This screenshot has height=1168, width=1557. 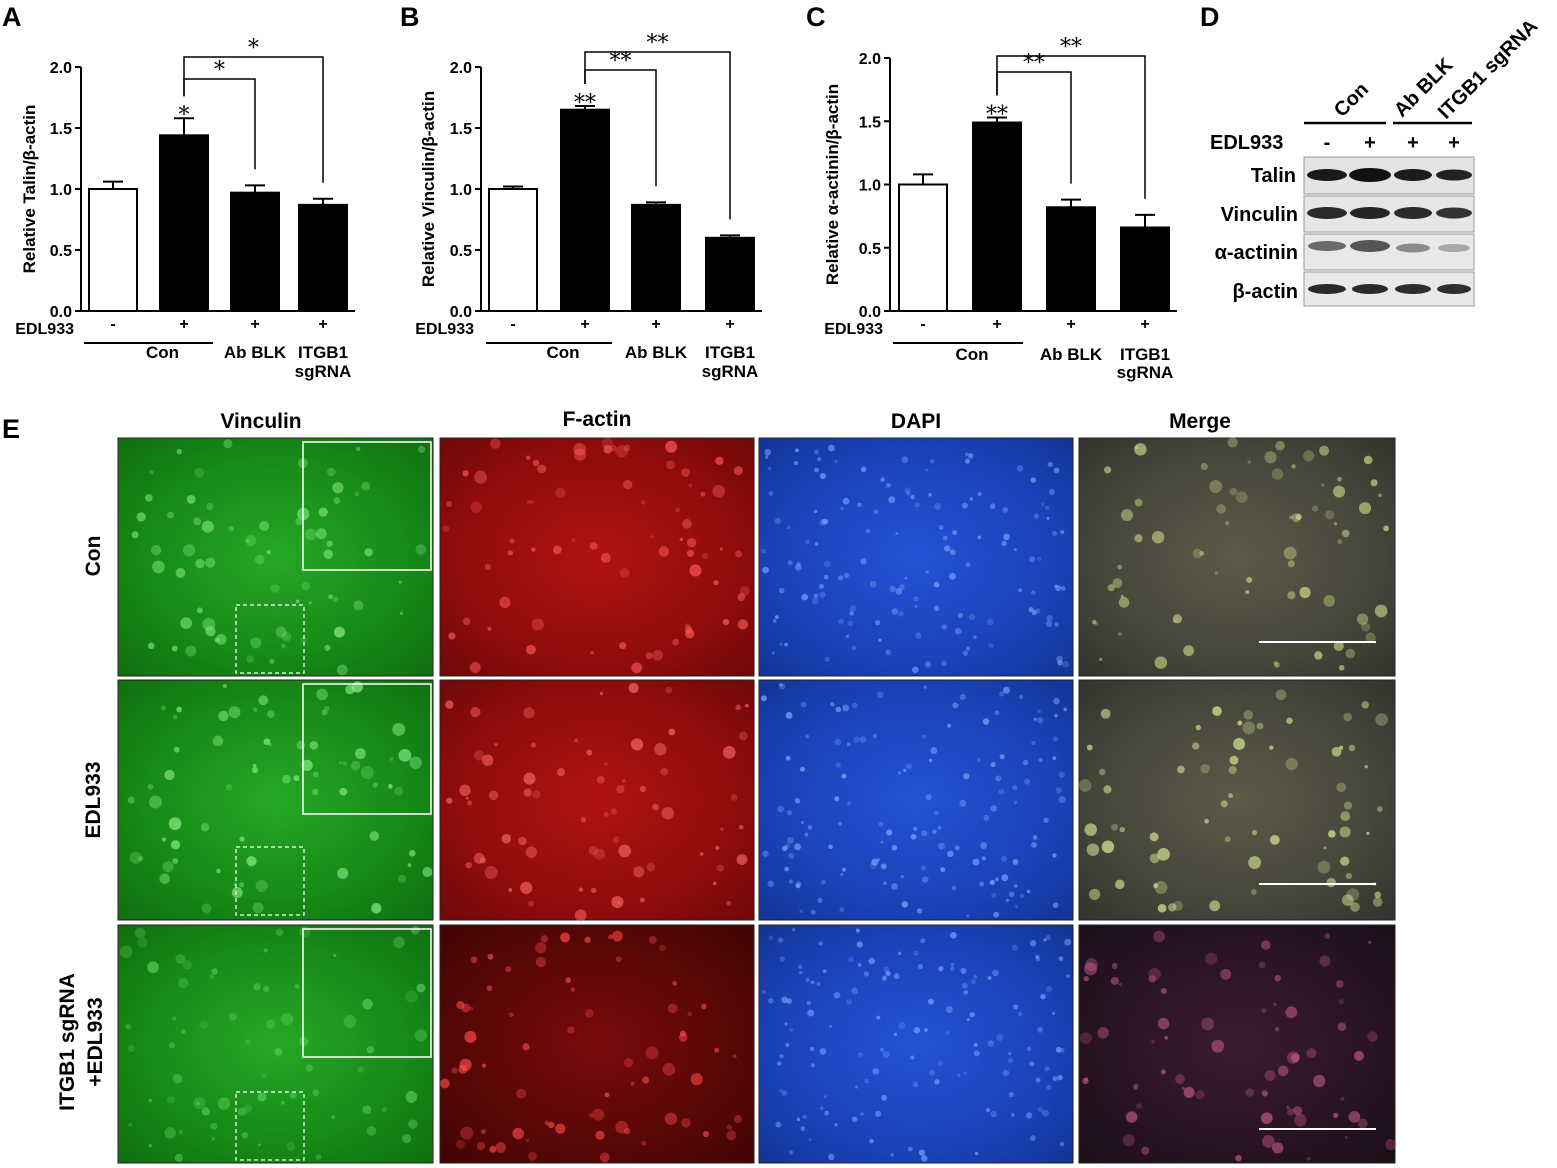 I want to click on panel-label-a: A, so click(x=12, y=17).